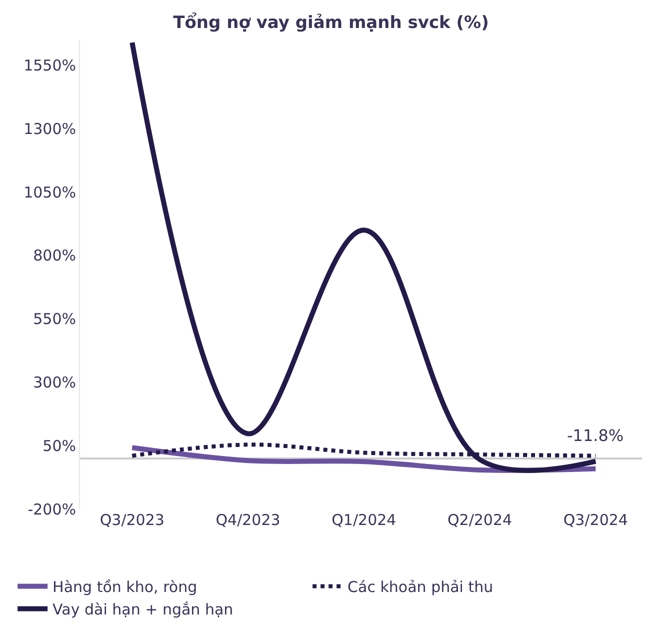 This screenshot has height=637, width=662. Describe the element at coordinates (50, 192) in the screenshot. I see `y-tick-label: 1050%` at that location.